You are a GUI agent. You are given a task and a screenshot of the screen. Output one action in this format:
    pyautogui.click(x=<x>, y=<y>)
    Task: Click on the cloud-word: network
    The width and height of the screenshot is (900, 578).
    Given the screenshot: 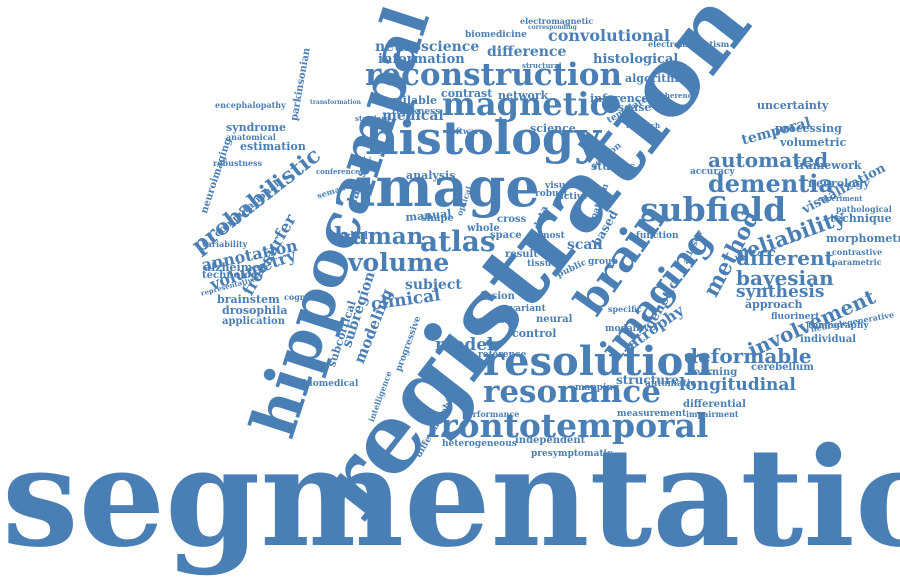 What is the action you would take?
    pyautogui.click(x=523, y=95)
    